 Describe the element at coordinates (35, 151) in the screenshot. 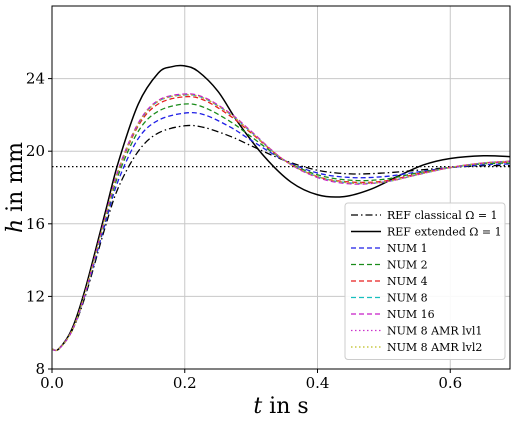

I see `y-tick-label: 20` at that location.